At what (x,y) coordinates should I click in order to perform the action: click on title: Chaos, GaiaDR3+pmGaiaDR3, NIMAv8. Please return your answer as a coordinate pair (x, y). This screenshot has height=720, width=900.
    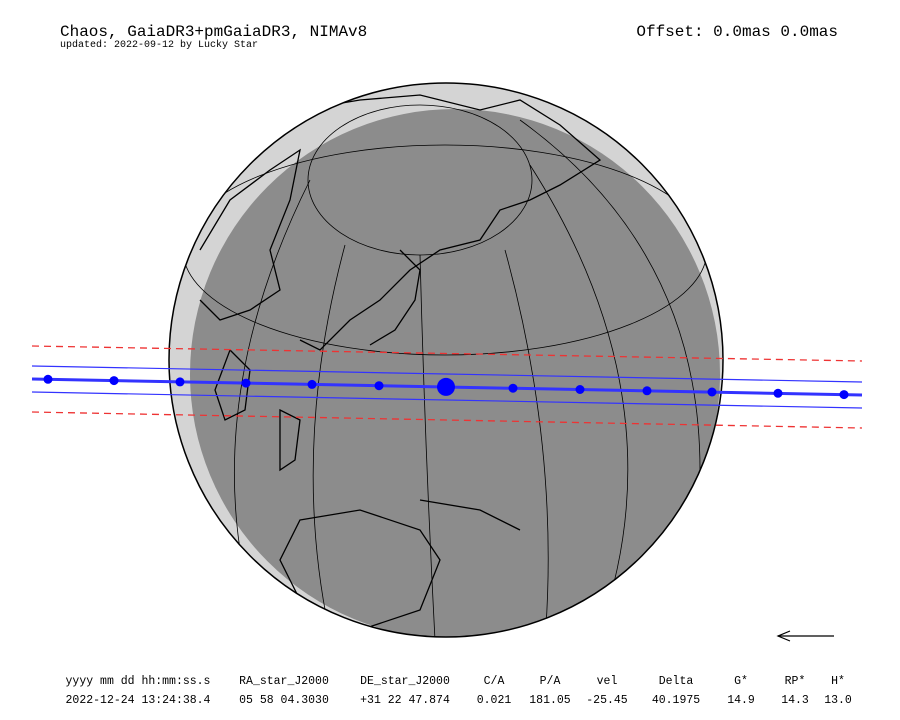
    Looking at the image, I should click on (213, 32).